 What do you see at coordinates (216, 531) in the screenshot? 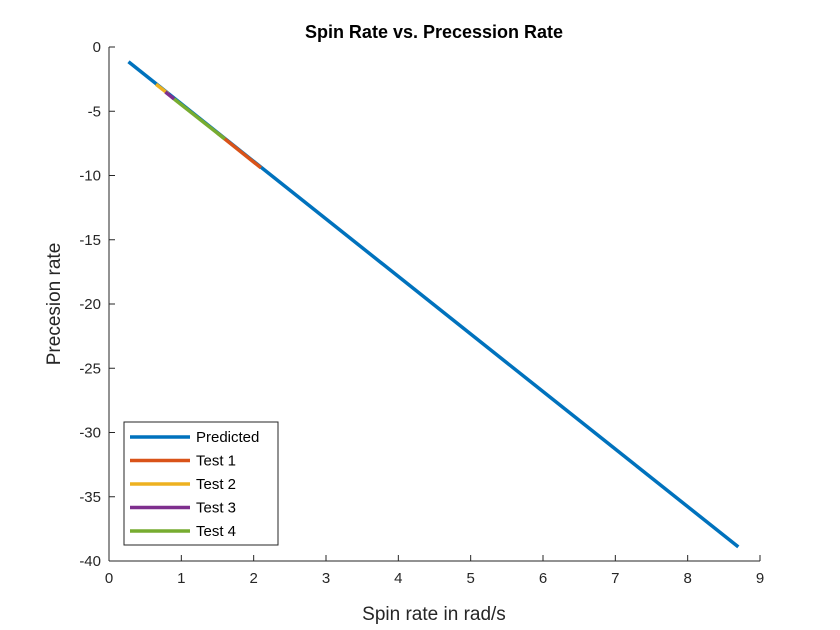
I see `legend-label: Test 4` at bounding box center [216, 531].